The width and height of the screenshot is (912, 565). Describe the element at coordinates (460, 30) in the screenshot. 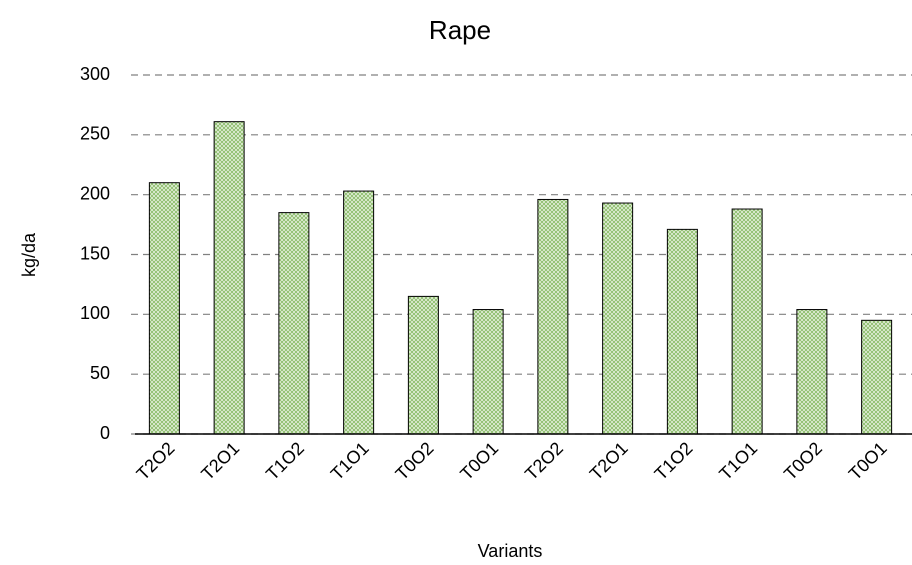

I see `chart-title: Rape` at that location.